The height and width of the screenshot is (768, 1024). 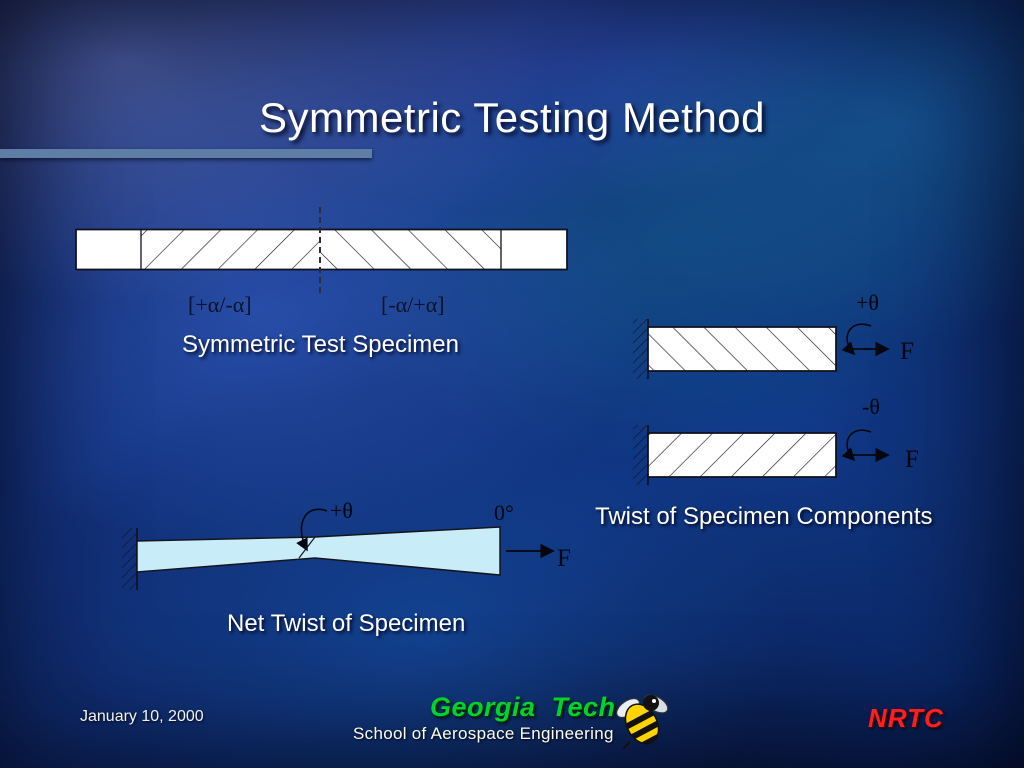 I want to click on symmetric-specimen-diagram, so click(x=322, y=250).